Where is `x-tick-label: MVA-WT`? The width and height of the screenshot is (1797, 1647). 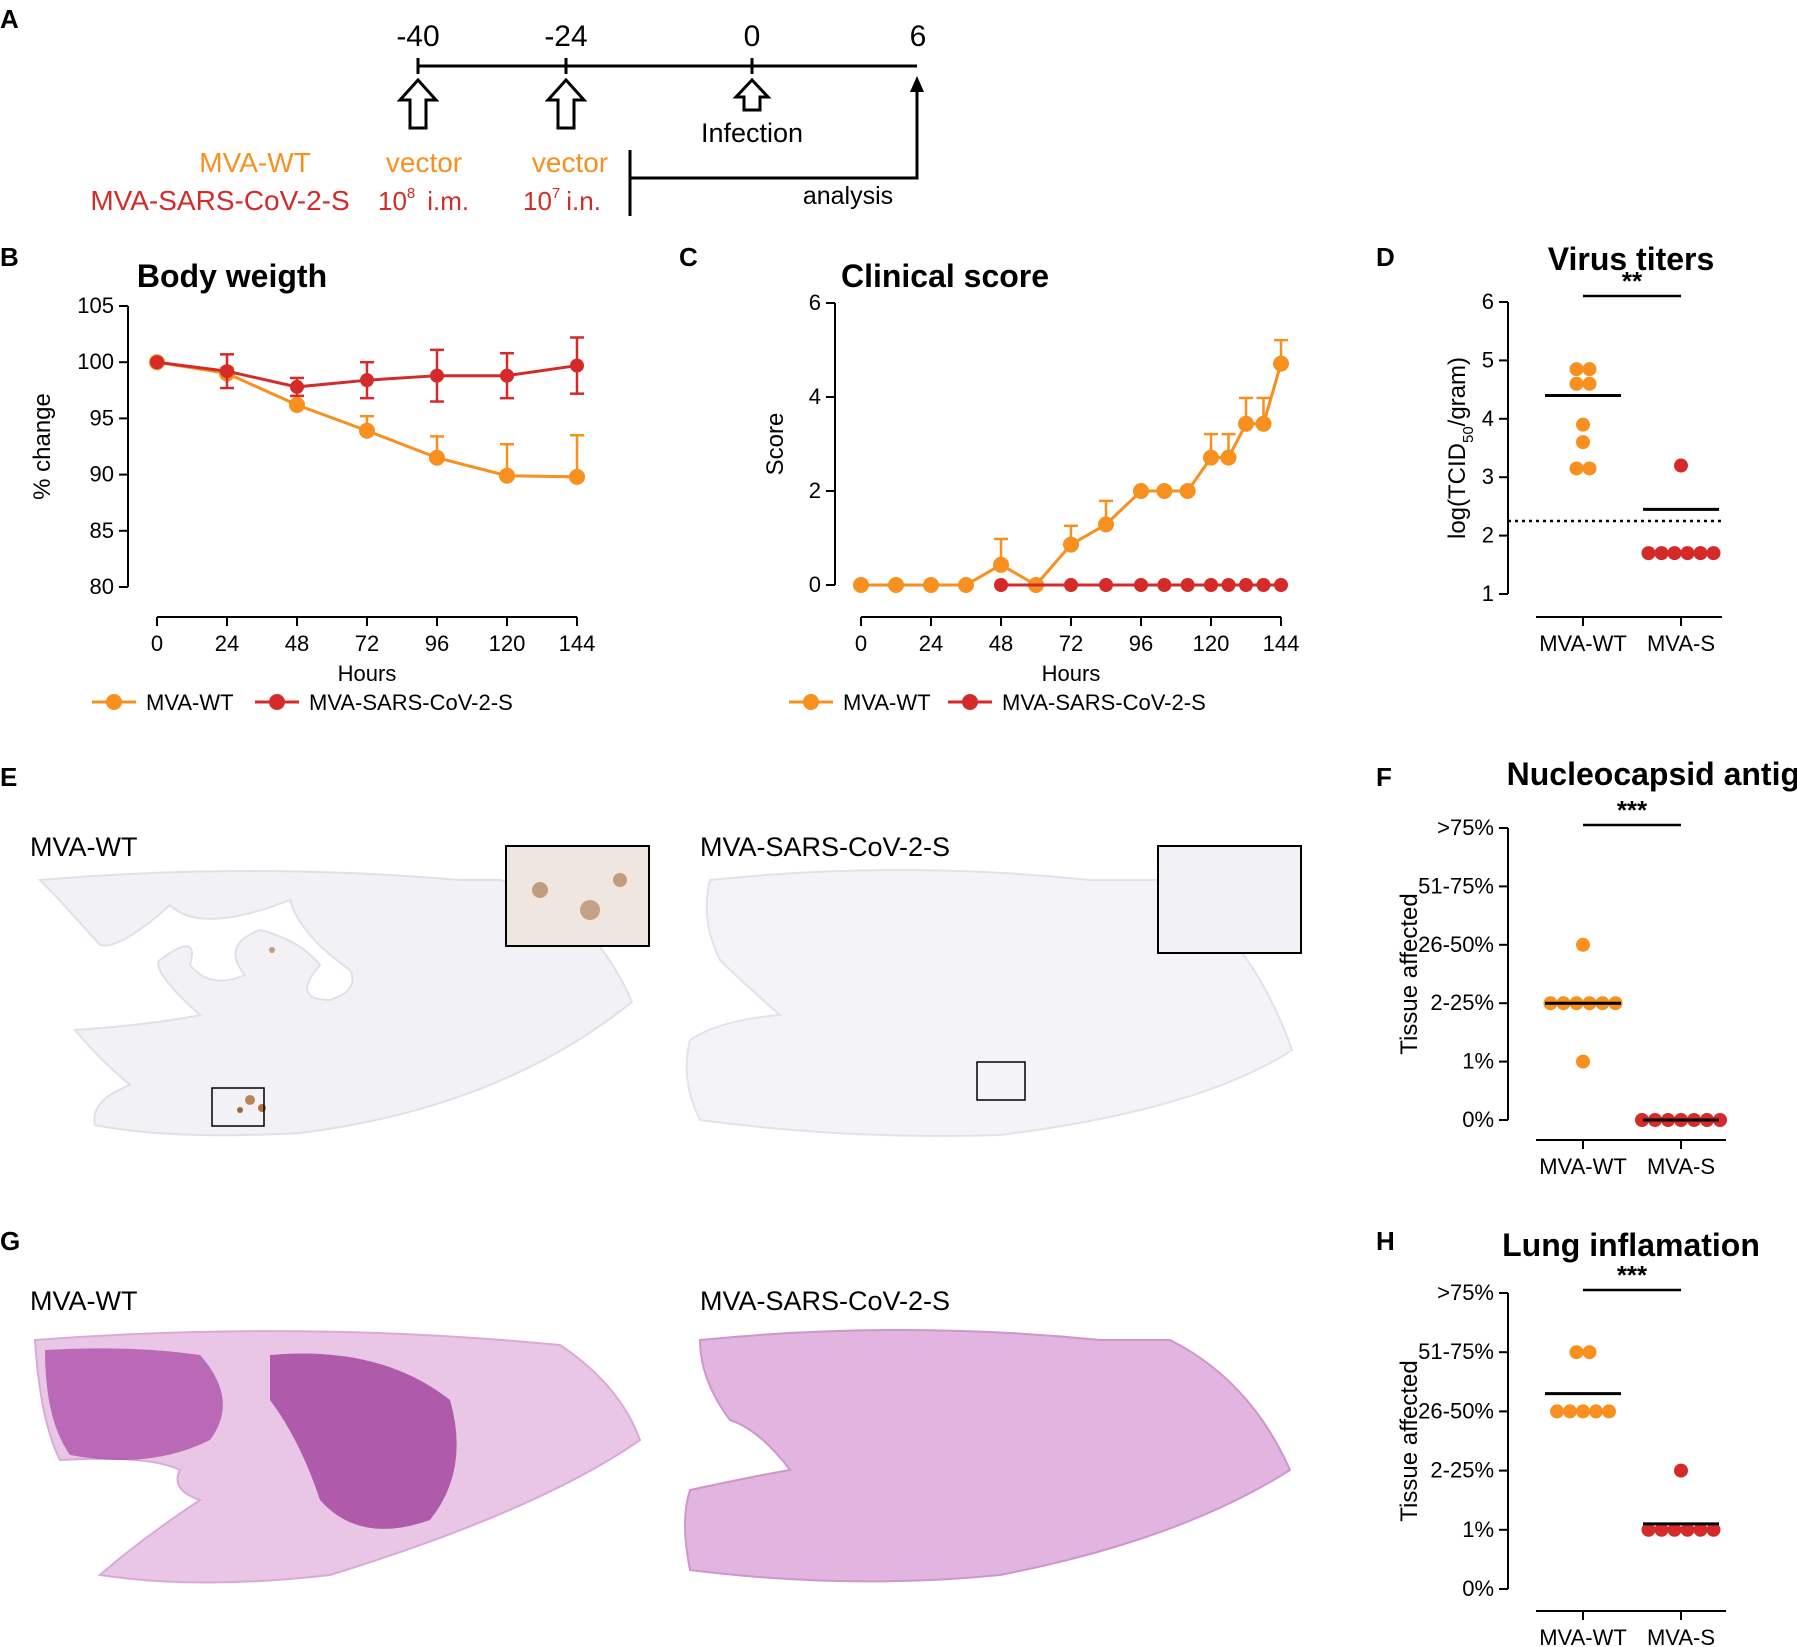
x-tick-label: MVA-WT is located at coordinates (1583, 1166).